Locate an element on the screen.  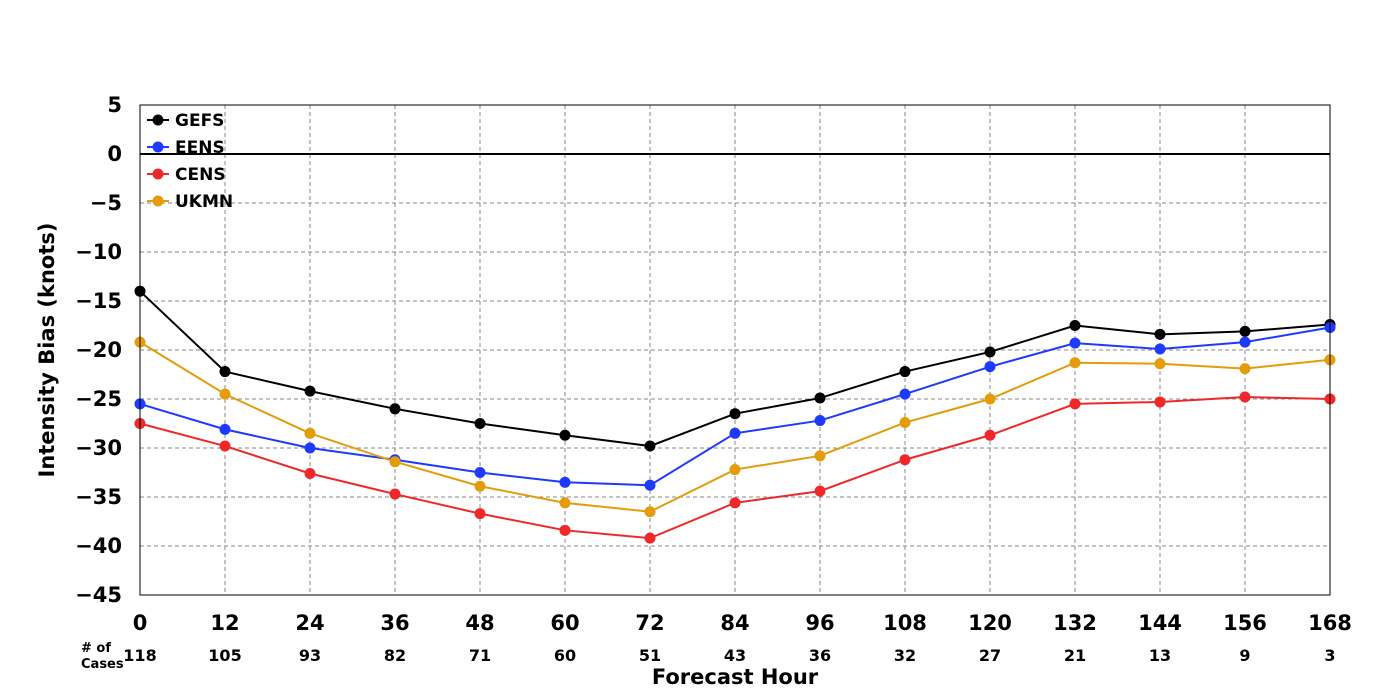
case-count: 71 is located at coordinates (480, 655).